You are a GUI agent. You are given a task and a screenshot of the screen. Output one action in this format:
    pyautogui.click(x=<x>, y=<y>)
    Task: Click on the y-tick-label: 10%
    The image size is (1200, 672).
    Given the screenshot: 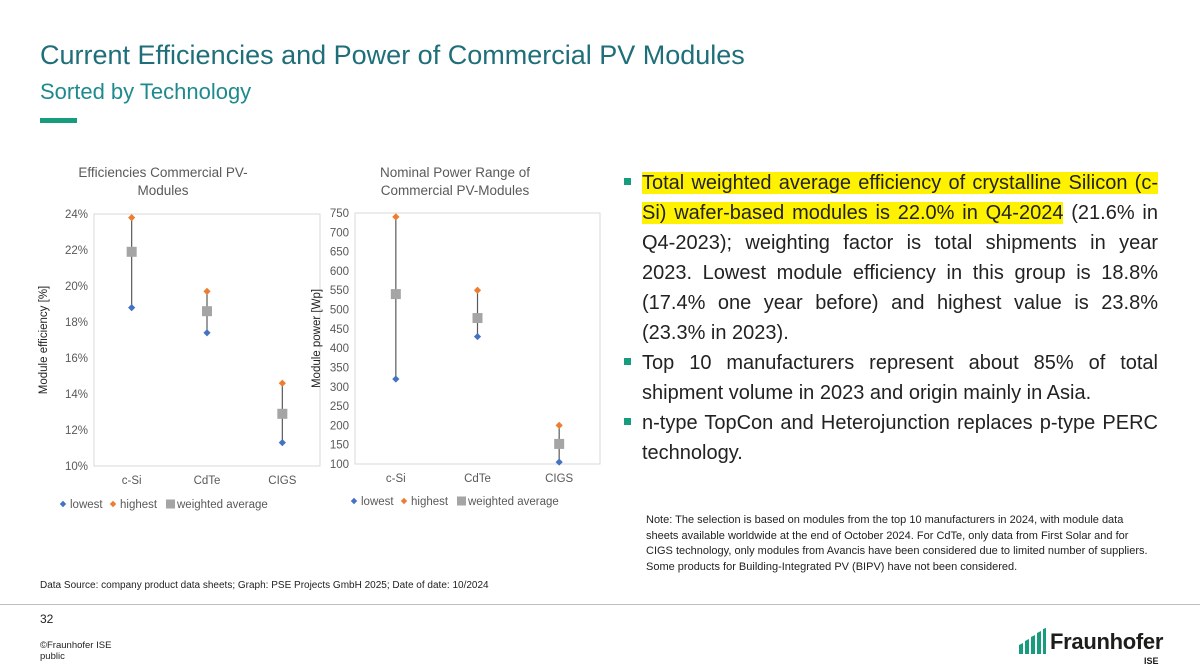 What is the action you would take?
    pyautogui.click(x=76, y=467)
    